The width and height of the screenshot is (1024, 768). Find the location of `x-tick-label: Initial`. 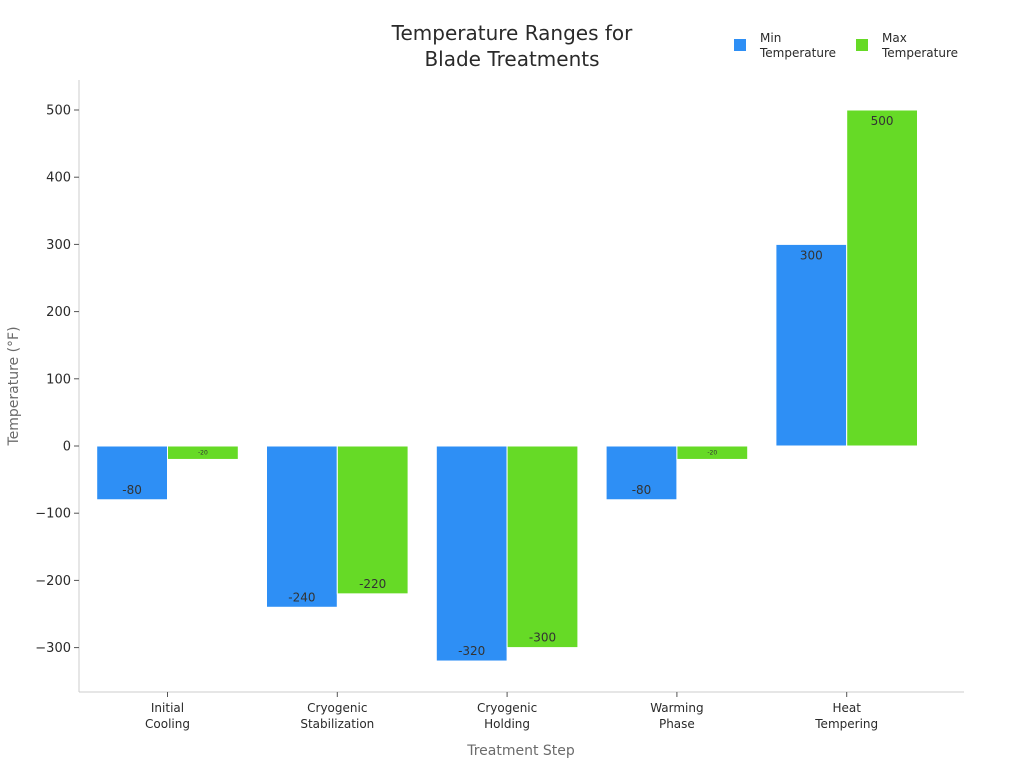

x-tick-label: Initial is located at coordinates (167, 708).